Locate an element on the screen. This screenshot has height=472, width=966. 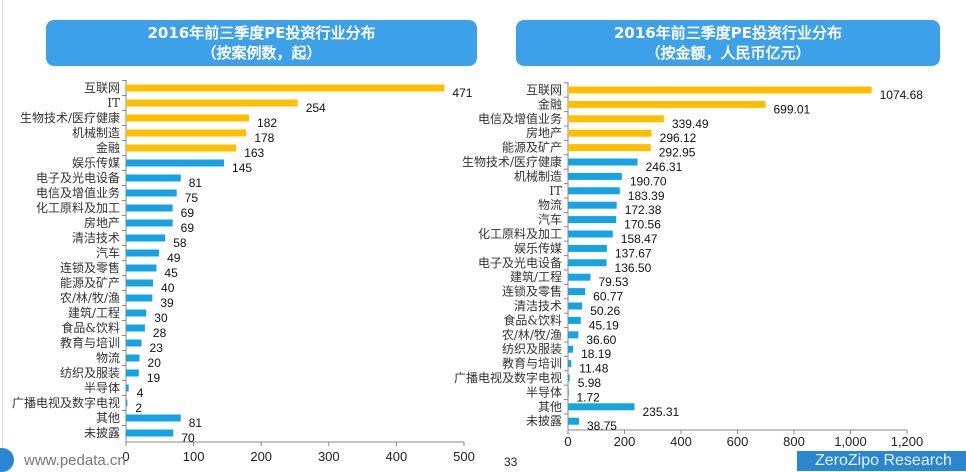
chart-left-data-label: 145 is located at coordinates (242, 168).